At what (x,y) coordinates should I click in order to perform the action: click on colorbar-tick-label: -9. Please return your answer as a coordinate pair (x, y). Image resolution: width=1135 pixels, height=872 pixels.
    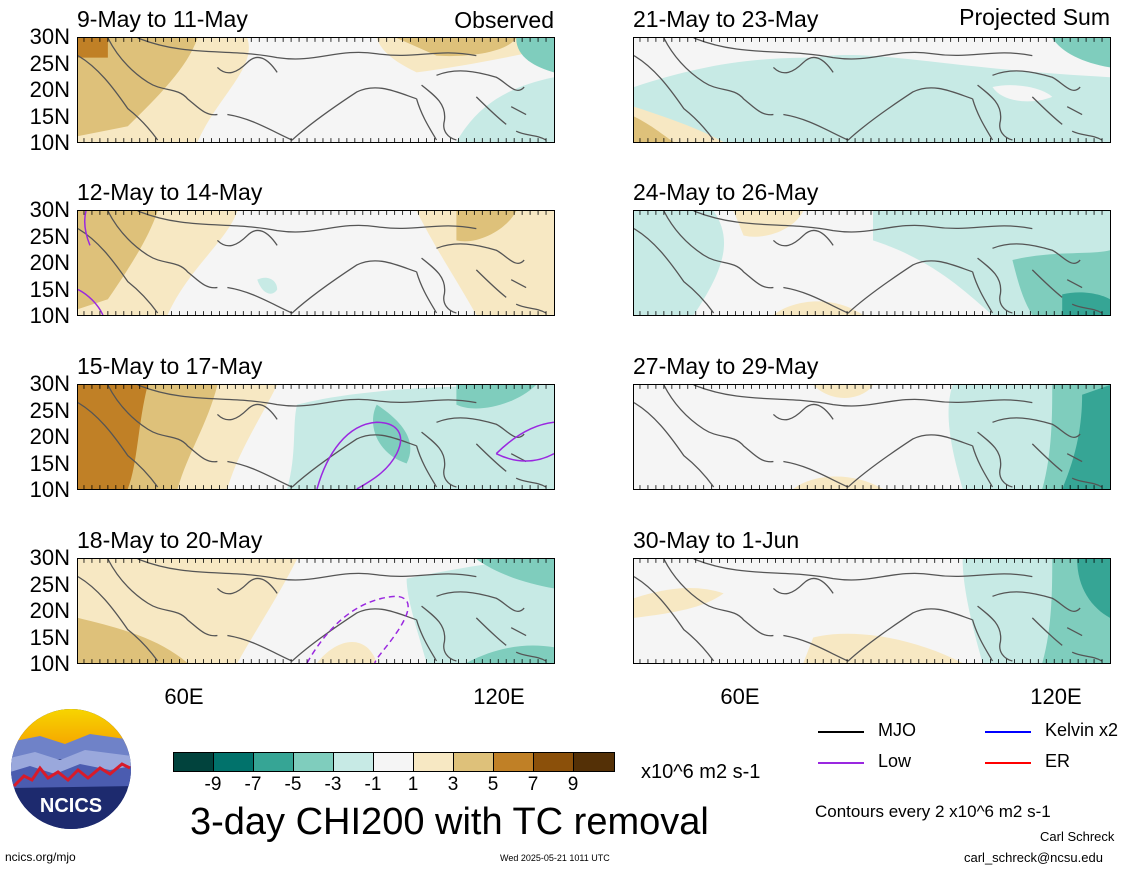
    Looking at the image, I should click on (213, 784).